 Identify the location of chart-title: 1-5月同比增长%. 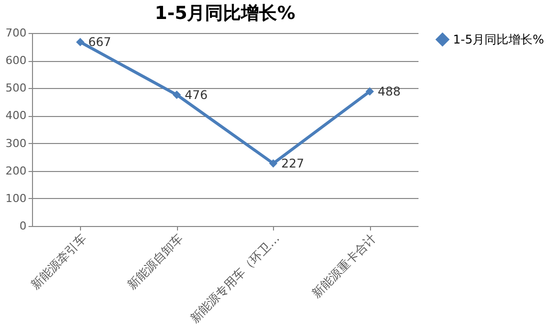
(225, 13).